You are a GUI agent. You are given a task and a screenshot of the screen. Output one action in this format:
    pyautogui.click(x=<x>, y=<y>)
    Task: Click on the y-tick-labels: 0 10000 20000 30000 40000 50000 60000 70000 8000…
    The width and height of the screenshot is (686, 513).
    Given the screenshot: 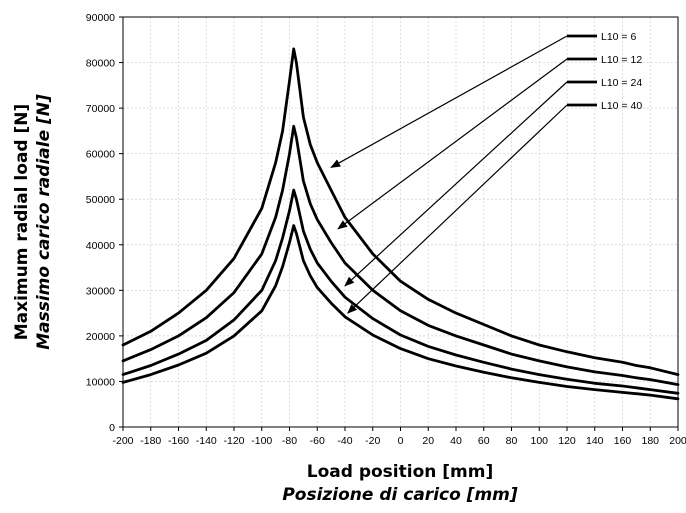 What is the action you would take?
    pyautogui.click(x=100, y=223)
    